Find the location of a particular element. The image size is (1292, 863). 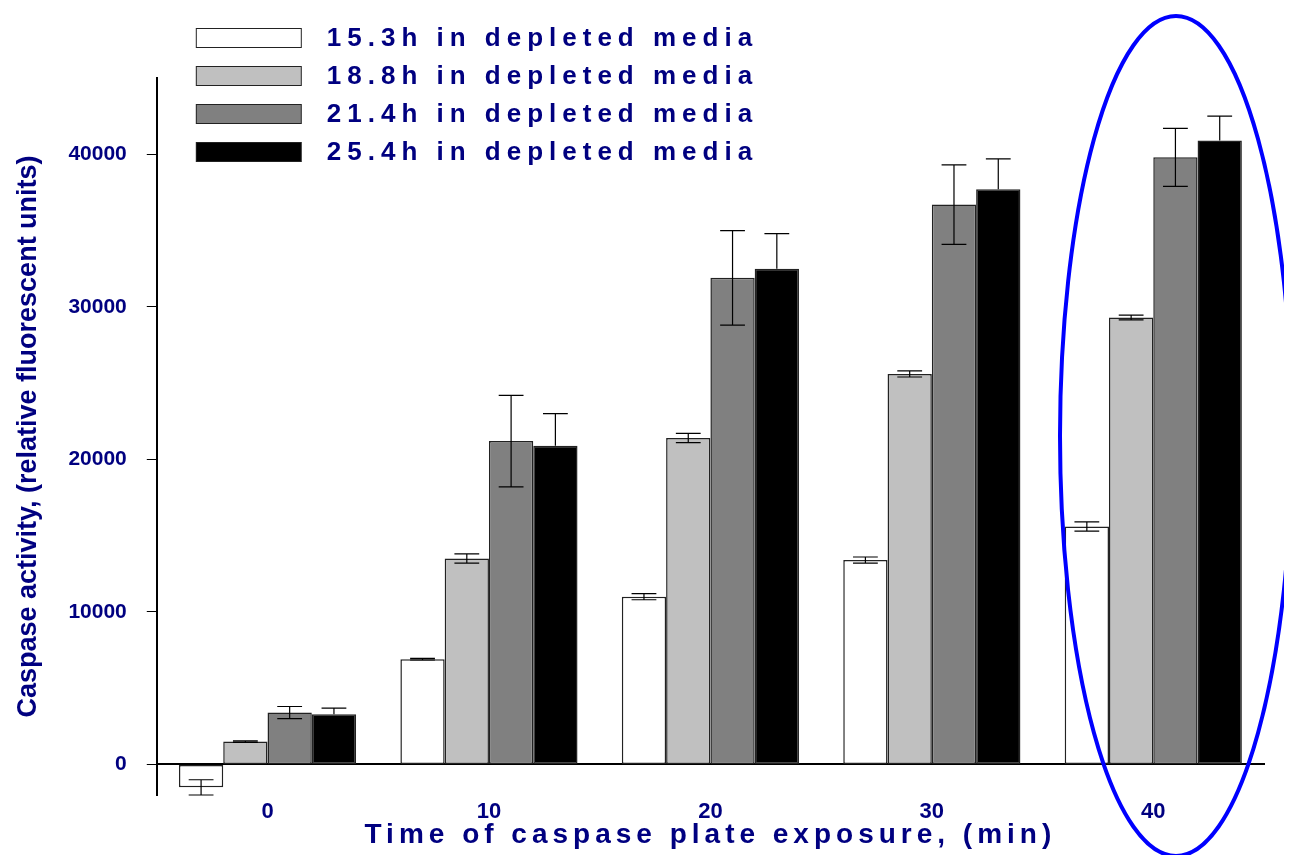

legend-label: 18.8h in depleted media is located at coordinates (542, 75).